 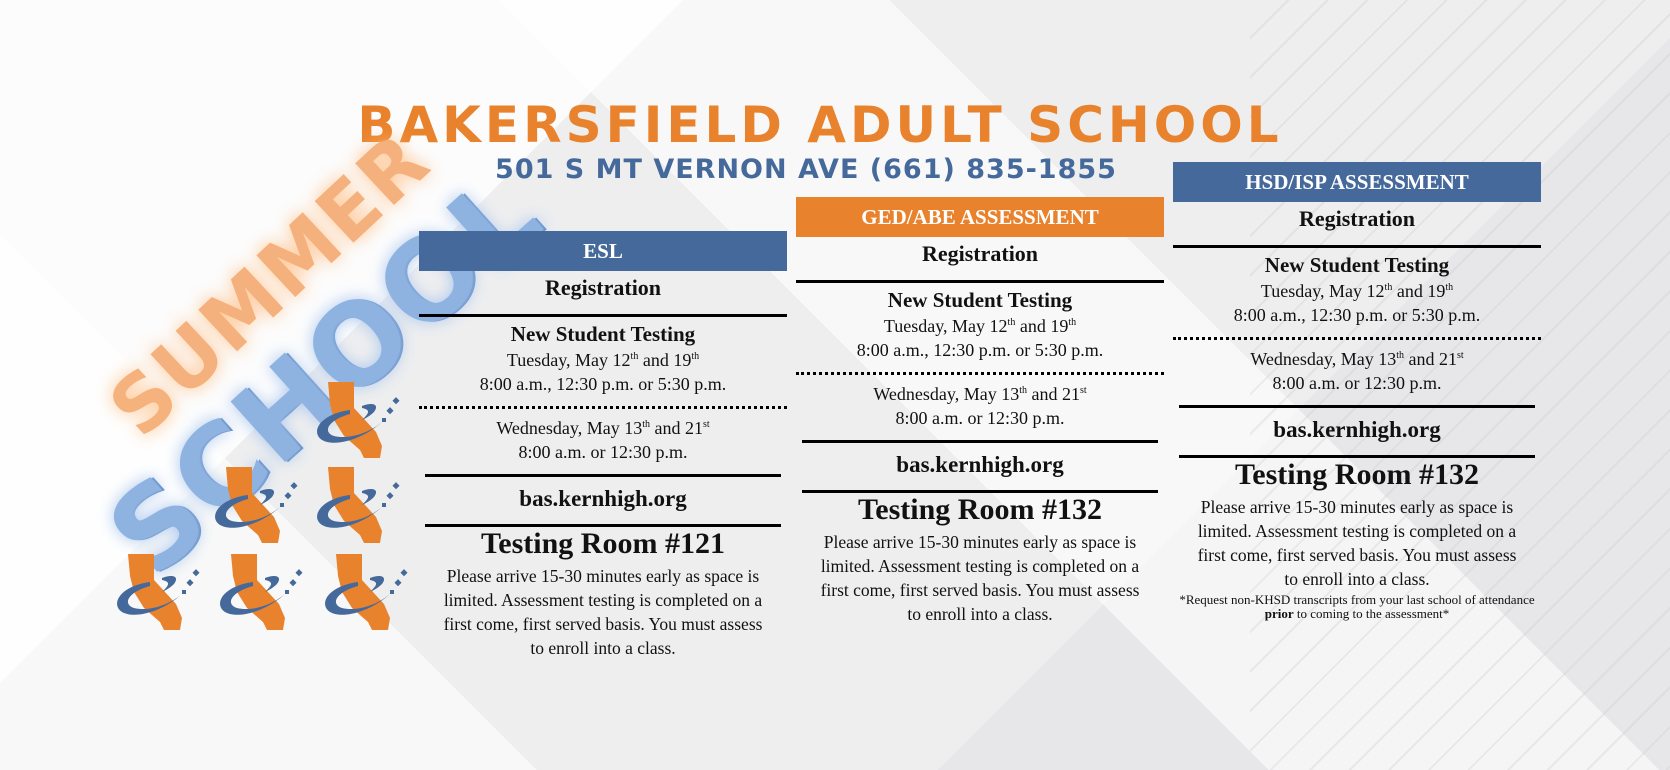 What do you see at coordinates (806, 169) in the screenshot?
I see `school-address: 501 S MT VERNON AVE (661) 835-1855` at bounding box center [806, 169].